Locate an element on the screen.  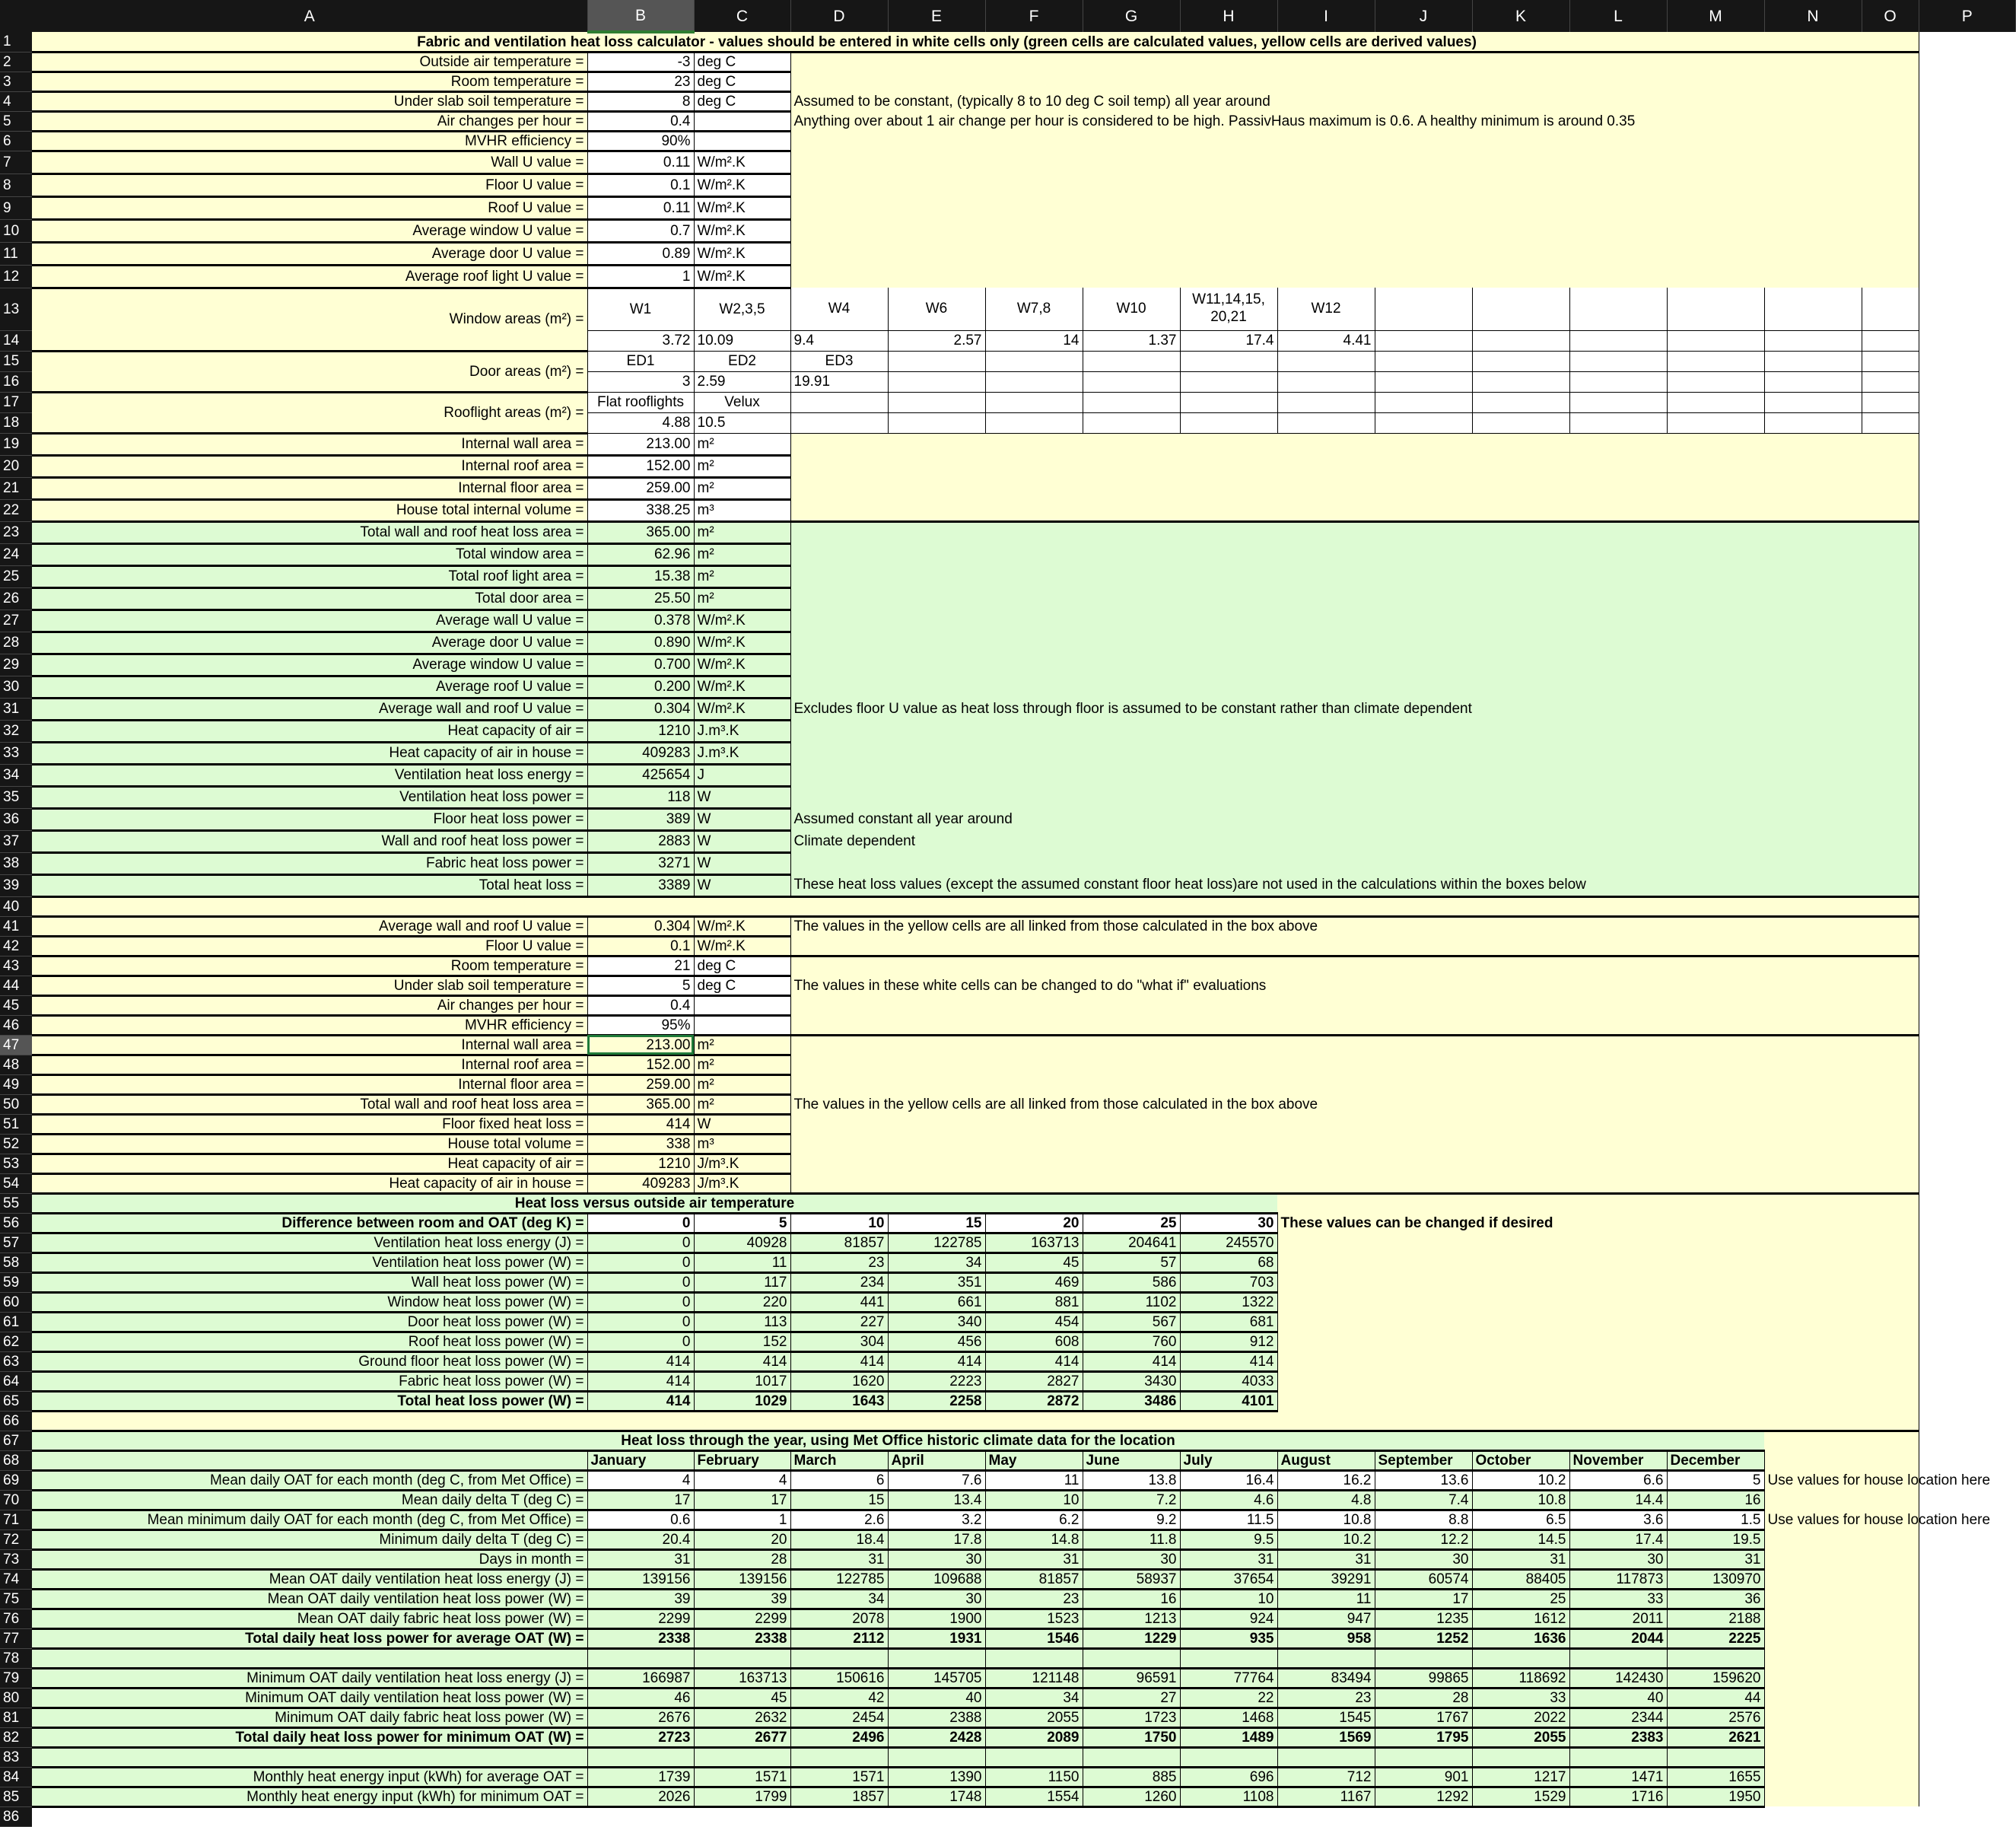
cell-b71: 0.6 is located at coordinates (641, 1521).